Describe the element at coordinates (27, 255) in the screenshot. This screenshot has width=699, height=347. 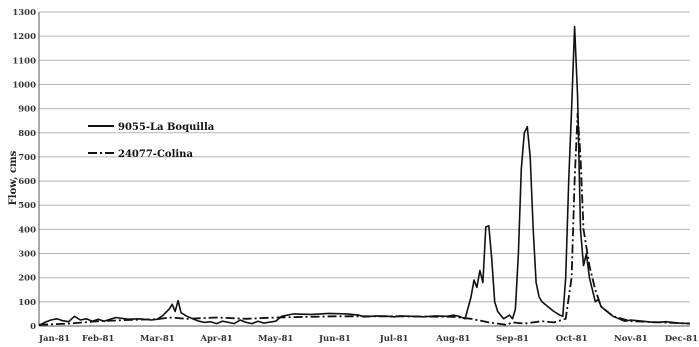
I see `y-tick-label: 300` at that location.